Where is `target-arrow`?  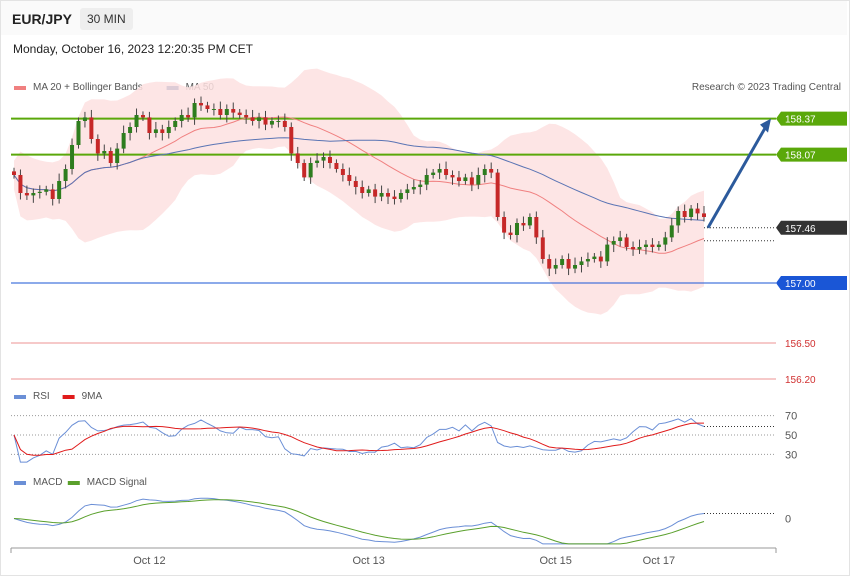
target-arrow is located at coordinates (737, 176).